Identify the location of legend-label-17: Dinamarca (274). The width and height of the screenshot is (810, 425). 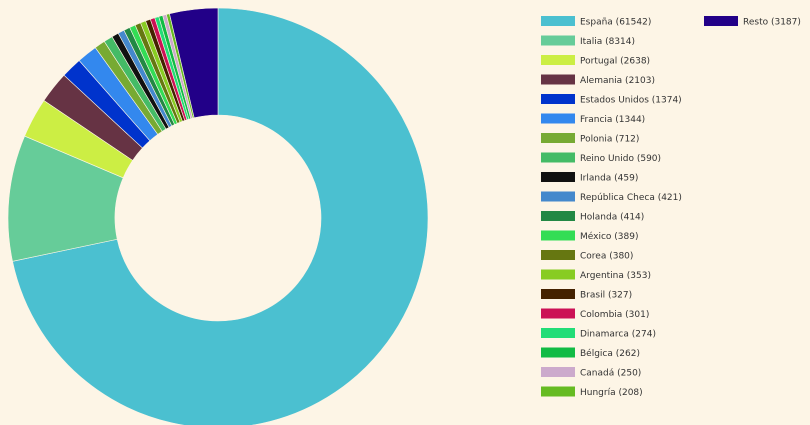
(618, 335).